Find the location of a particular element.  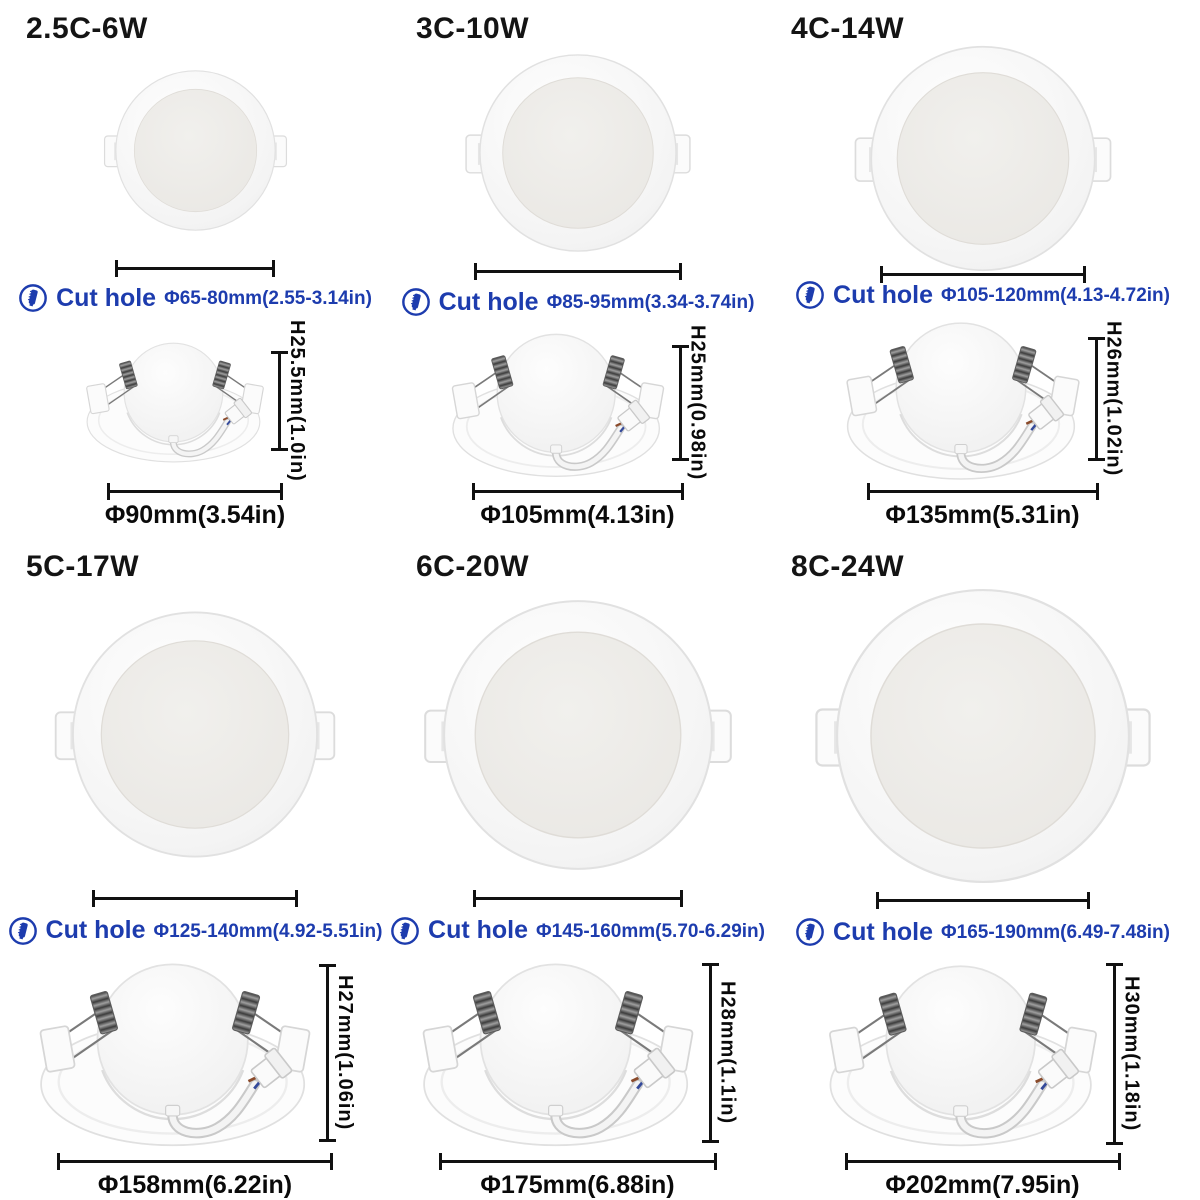

height-label: H25.5mm(1.0in) is located at coordinates (297, 401).